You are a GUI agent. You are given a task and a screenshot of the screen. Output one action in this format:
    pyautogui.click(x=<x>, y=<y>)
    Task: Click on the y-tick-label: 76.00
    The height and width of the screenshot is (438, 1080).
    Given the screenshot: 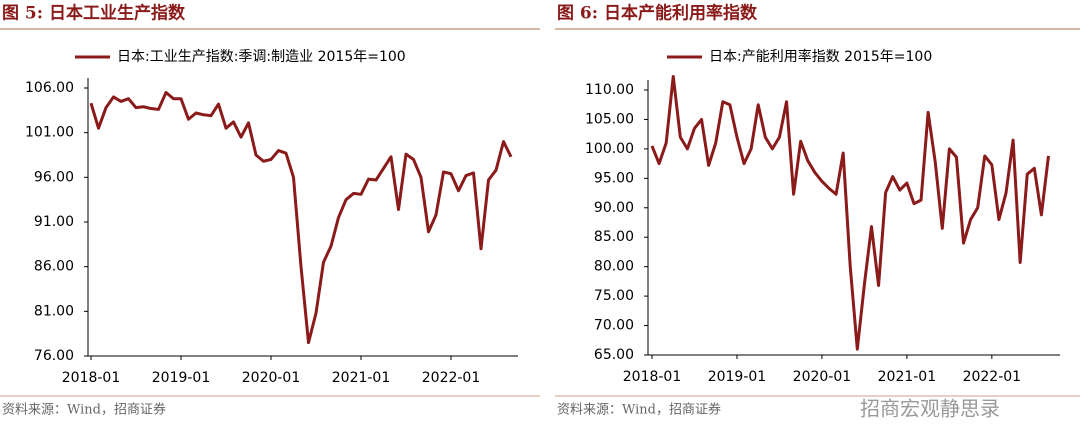 What is the action you would take?
    pyautogui.click(x=54, y=356)
    